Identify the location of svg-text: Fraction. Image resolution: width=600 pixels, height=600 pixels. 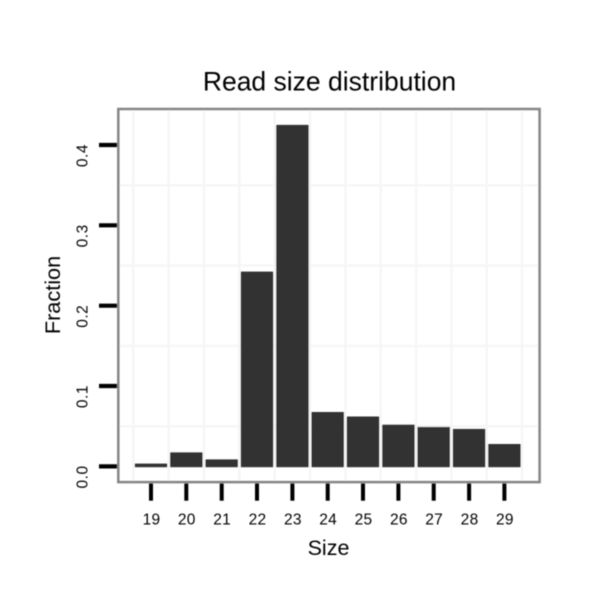
(52, 295).